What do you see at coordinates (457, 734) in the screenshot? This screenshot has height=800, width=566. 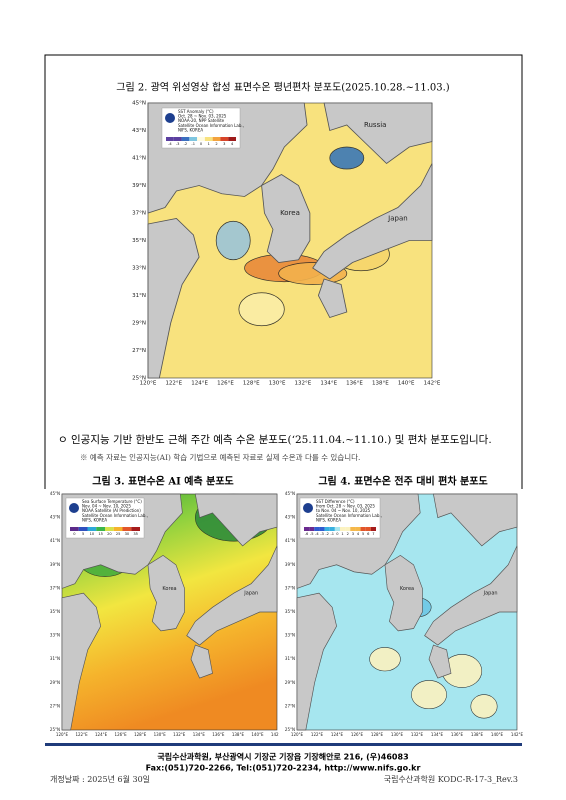 I see `lon-label: 136°E` at bounding box center [457, 734].